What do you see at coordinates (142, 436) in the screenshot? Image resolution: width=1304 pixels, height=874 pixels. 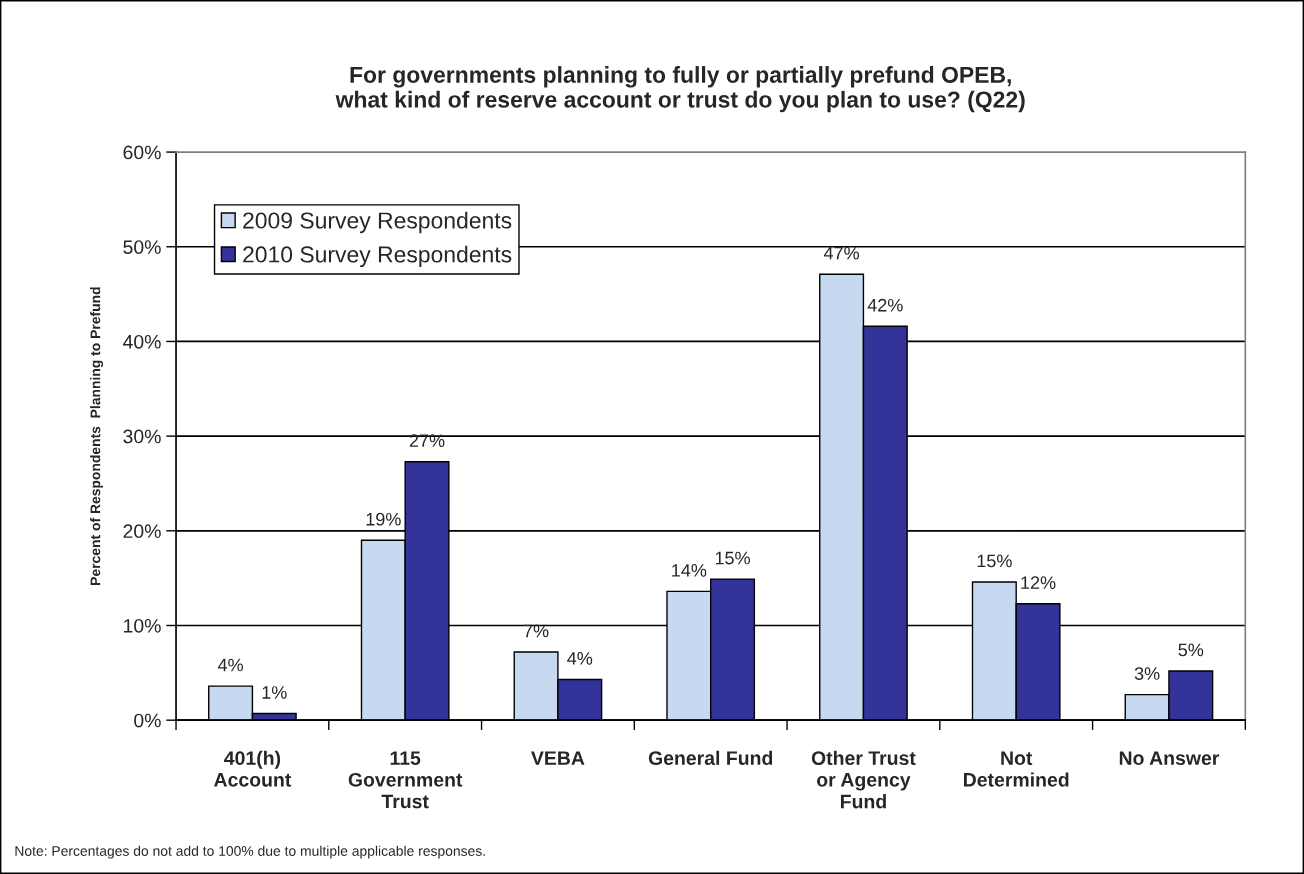 I see `y-tick-label: 30%` at bounding box center [142, 436].